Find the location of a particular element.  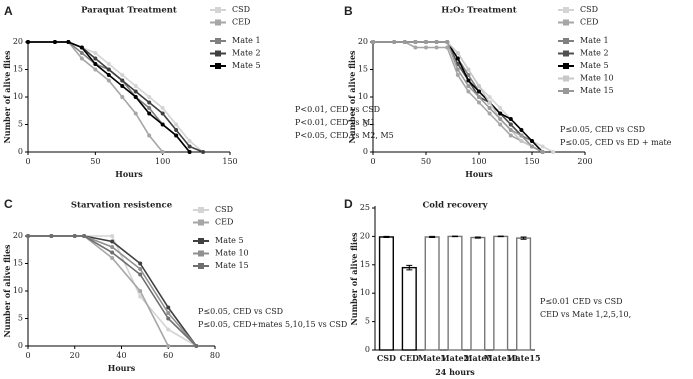

legend-label: Mate 15 is located at coordinates (232, 265).